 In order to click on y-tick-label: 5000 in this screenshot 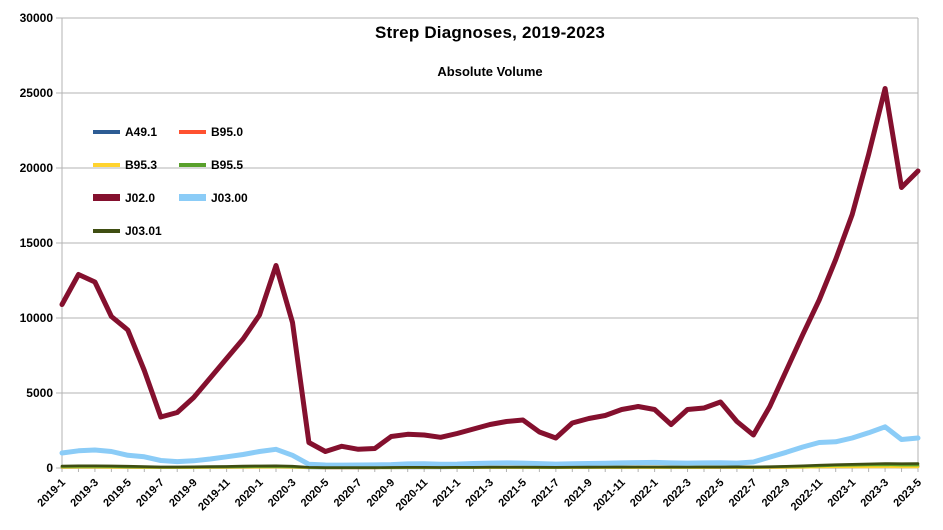, I will do `click(39, 393)`.